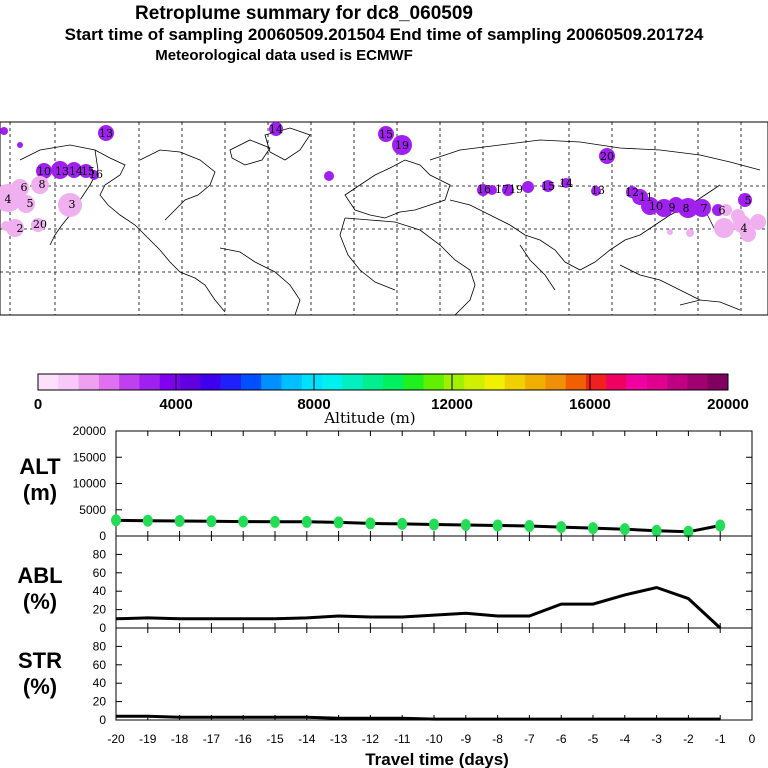 The width and height of the screenshot is (768, 768). I want to click on series-line-abl, so click(418, 607).